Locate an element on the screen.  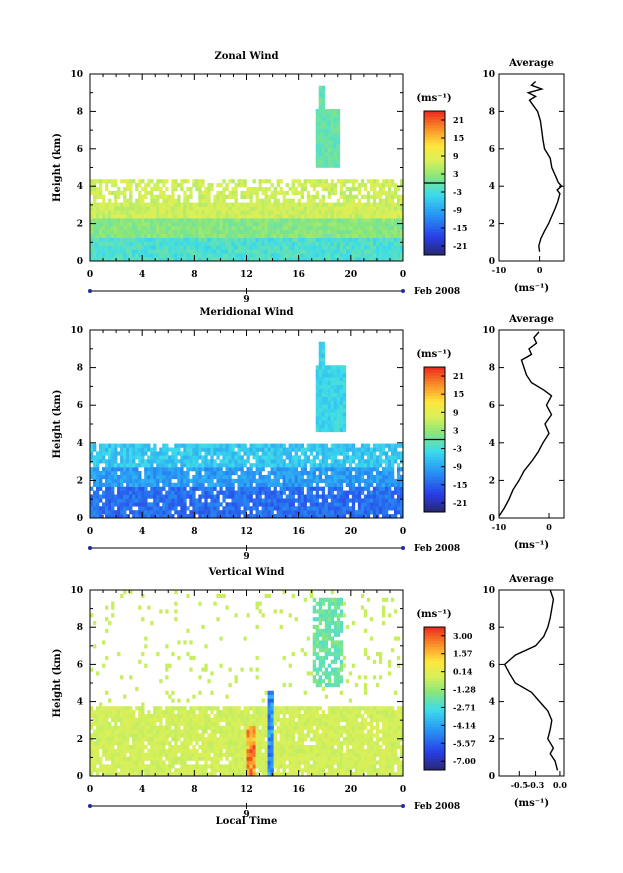
panel-title: Meridional Wind is located at coordinates (246, 312).